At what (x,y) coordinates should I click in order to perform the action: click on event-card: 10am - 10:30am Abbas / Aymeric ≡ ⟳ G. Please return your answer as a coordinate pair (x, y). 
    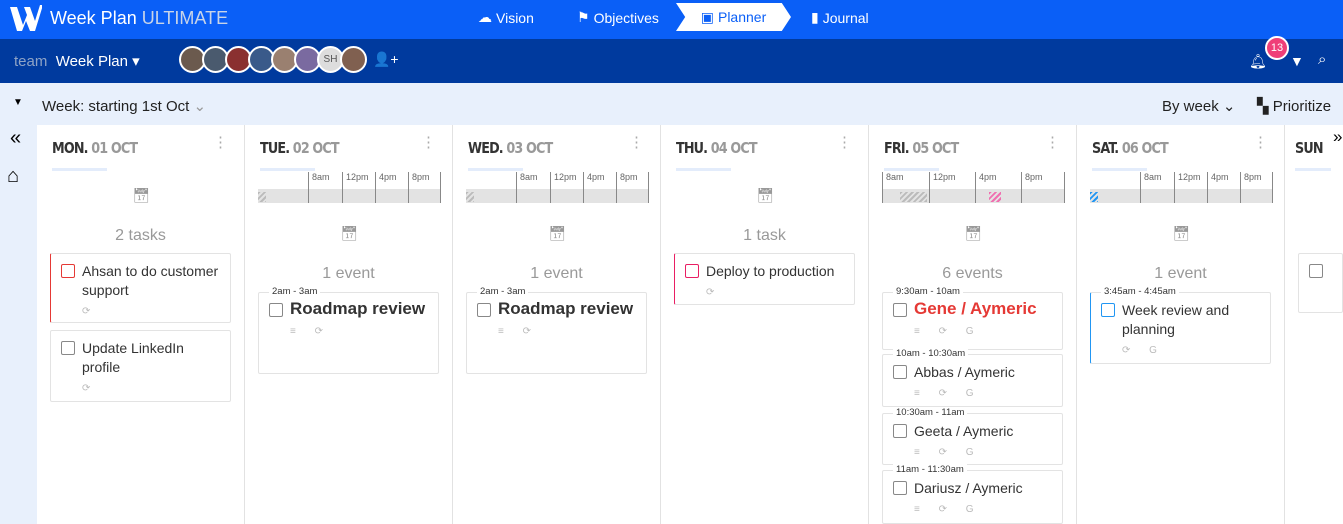
    Looking at the image, I should click on (972, 377).